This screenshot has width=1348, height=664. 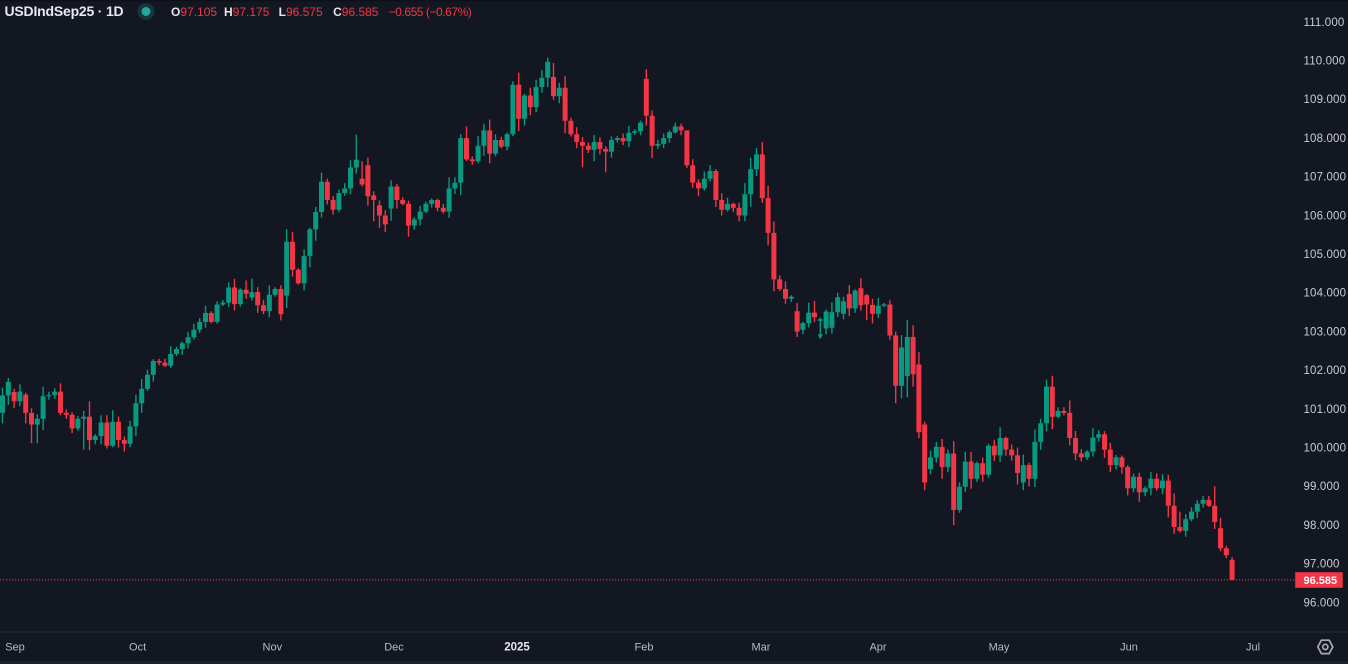 What do you see at coordinates (1325, 410) in the screenshot?
I see `svg-text: 101.000` at bounding box center [1325, 410].